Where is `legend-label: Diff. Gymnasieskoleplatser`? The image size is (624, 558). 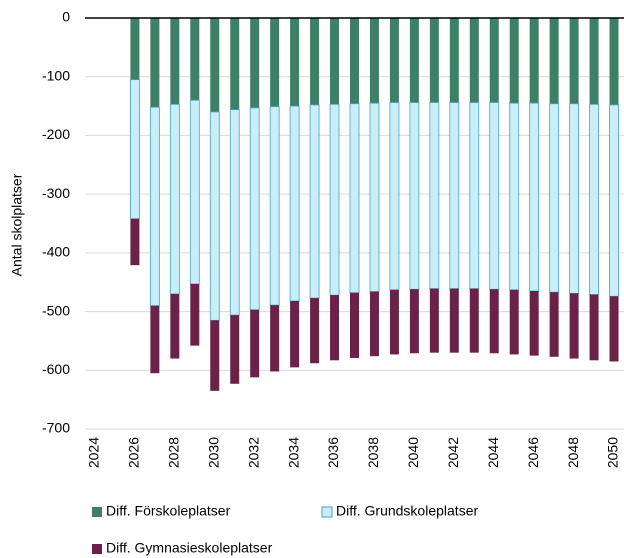
legend-label: Diff. Gymnasieskoleplatser is located at coordinates (189, 548).